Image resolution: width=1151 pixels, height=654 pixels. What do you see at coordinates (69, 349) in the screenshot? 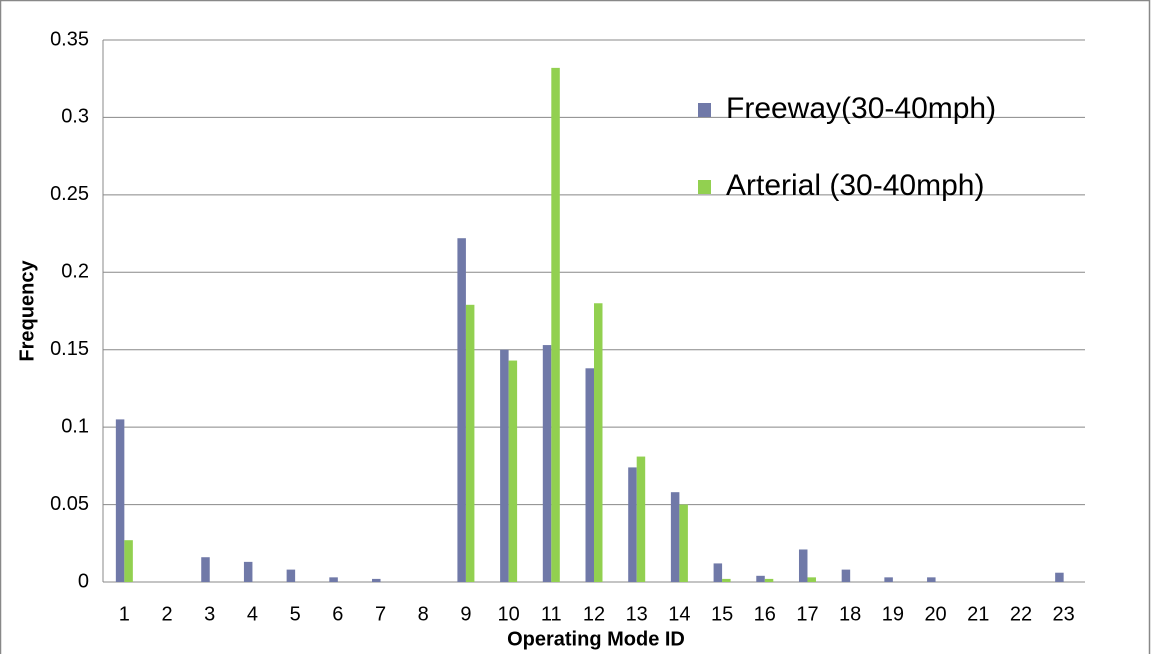
I see `y-tick-label: 0.15` at bounding box center [69, 349].